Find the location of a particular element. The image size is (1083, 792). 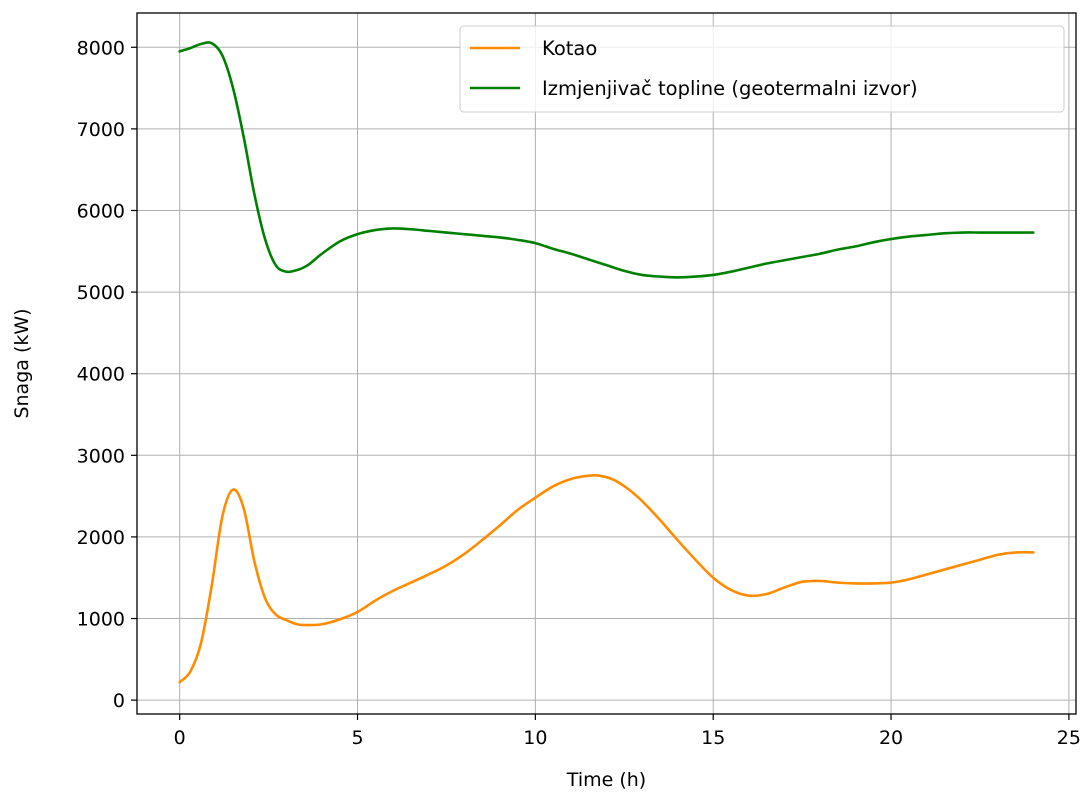

y-tick-label: 2000 is located at coordinates (101, 538).